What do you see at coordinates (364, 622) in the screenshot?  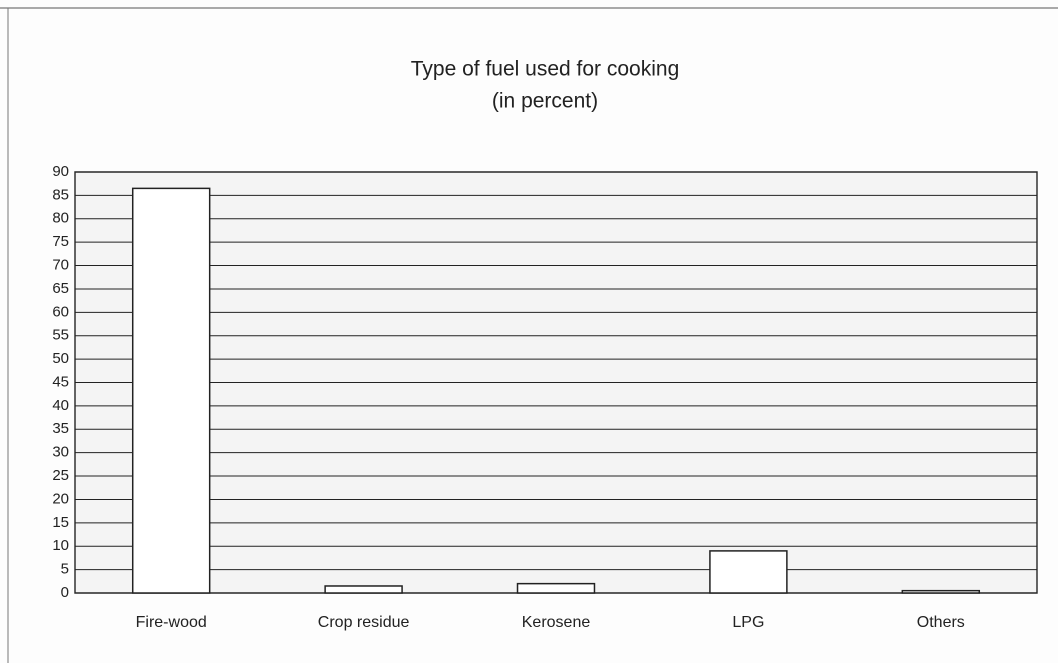 I see `x-tick-label: Crop residue` at bounding box center [364, 622].